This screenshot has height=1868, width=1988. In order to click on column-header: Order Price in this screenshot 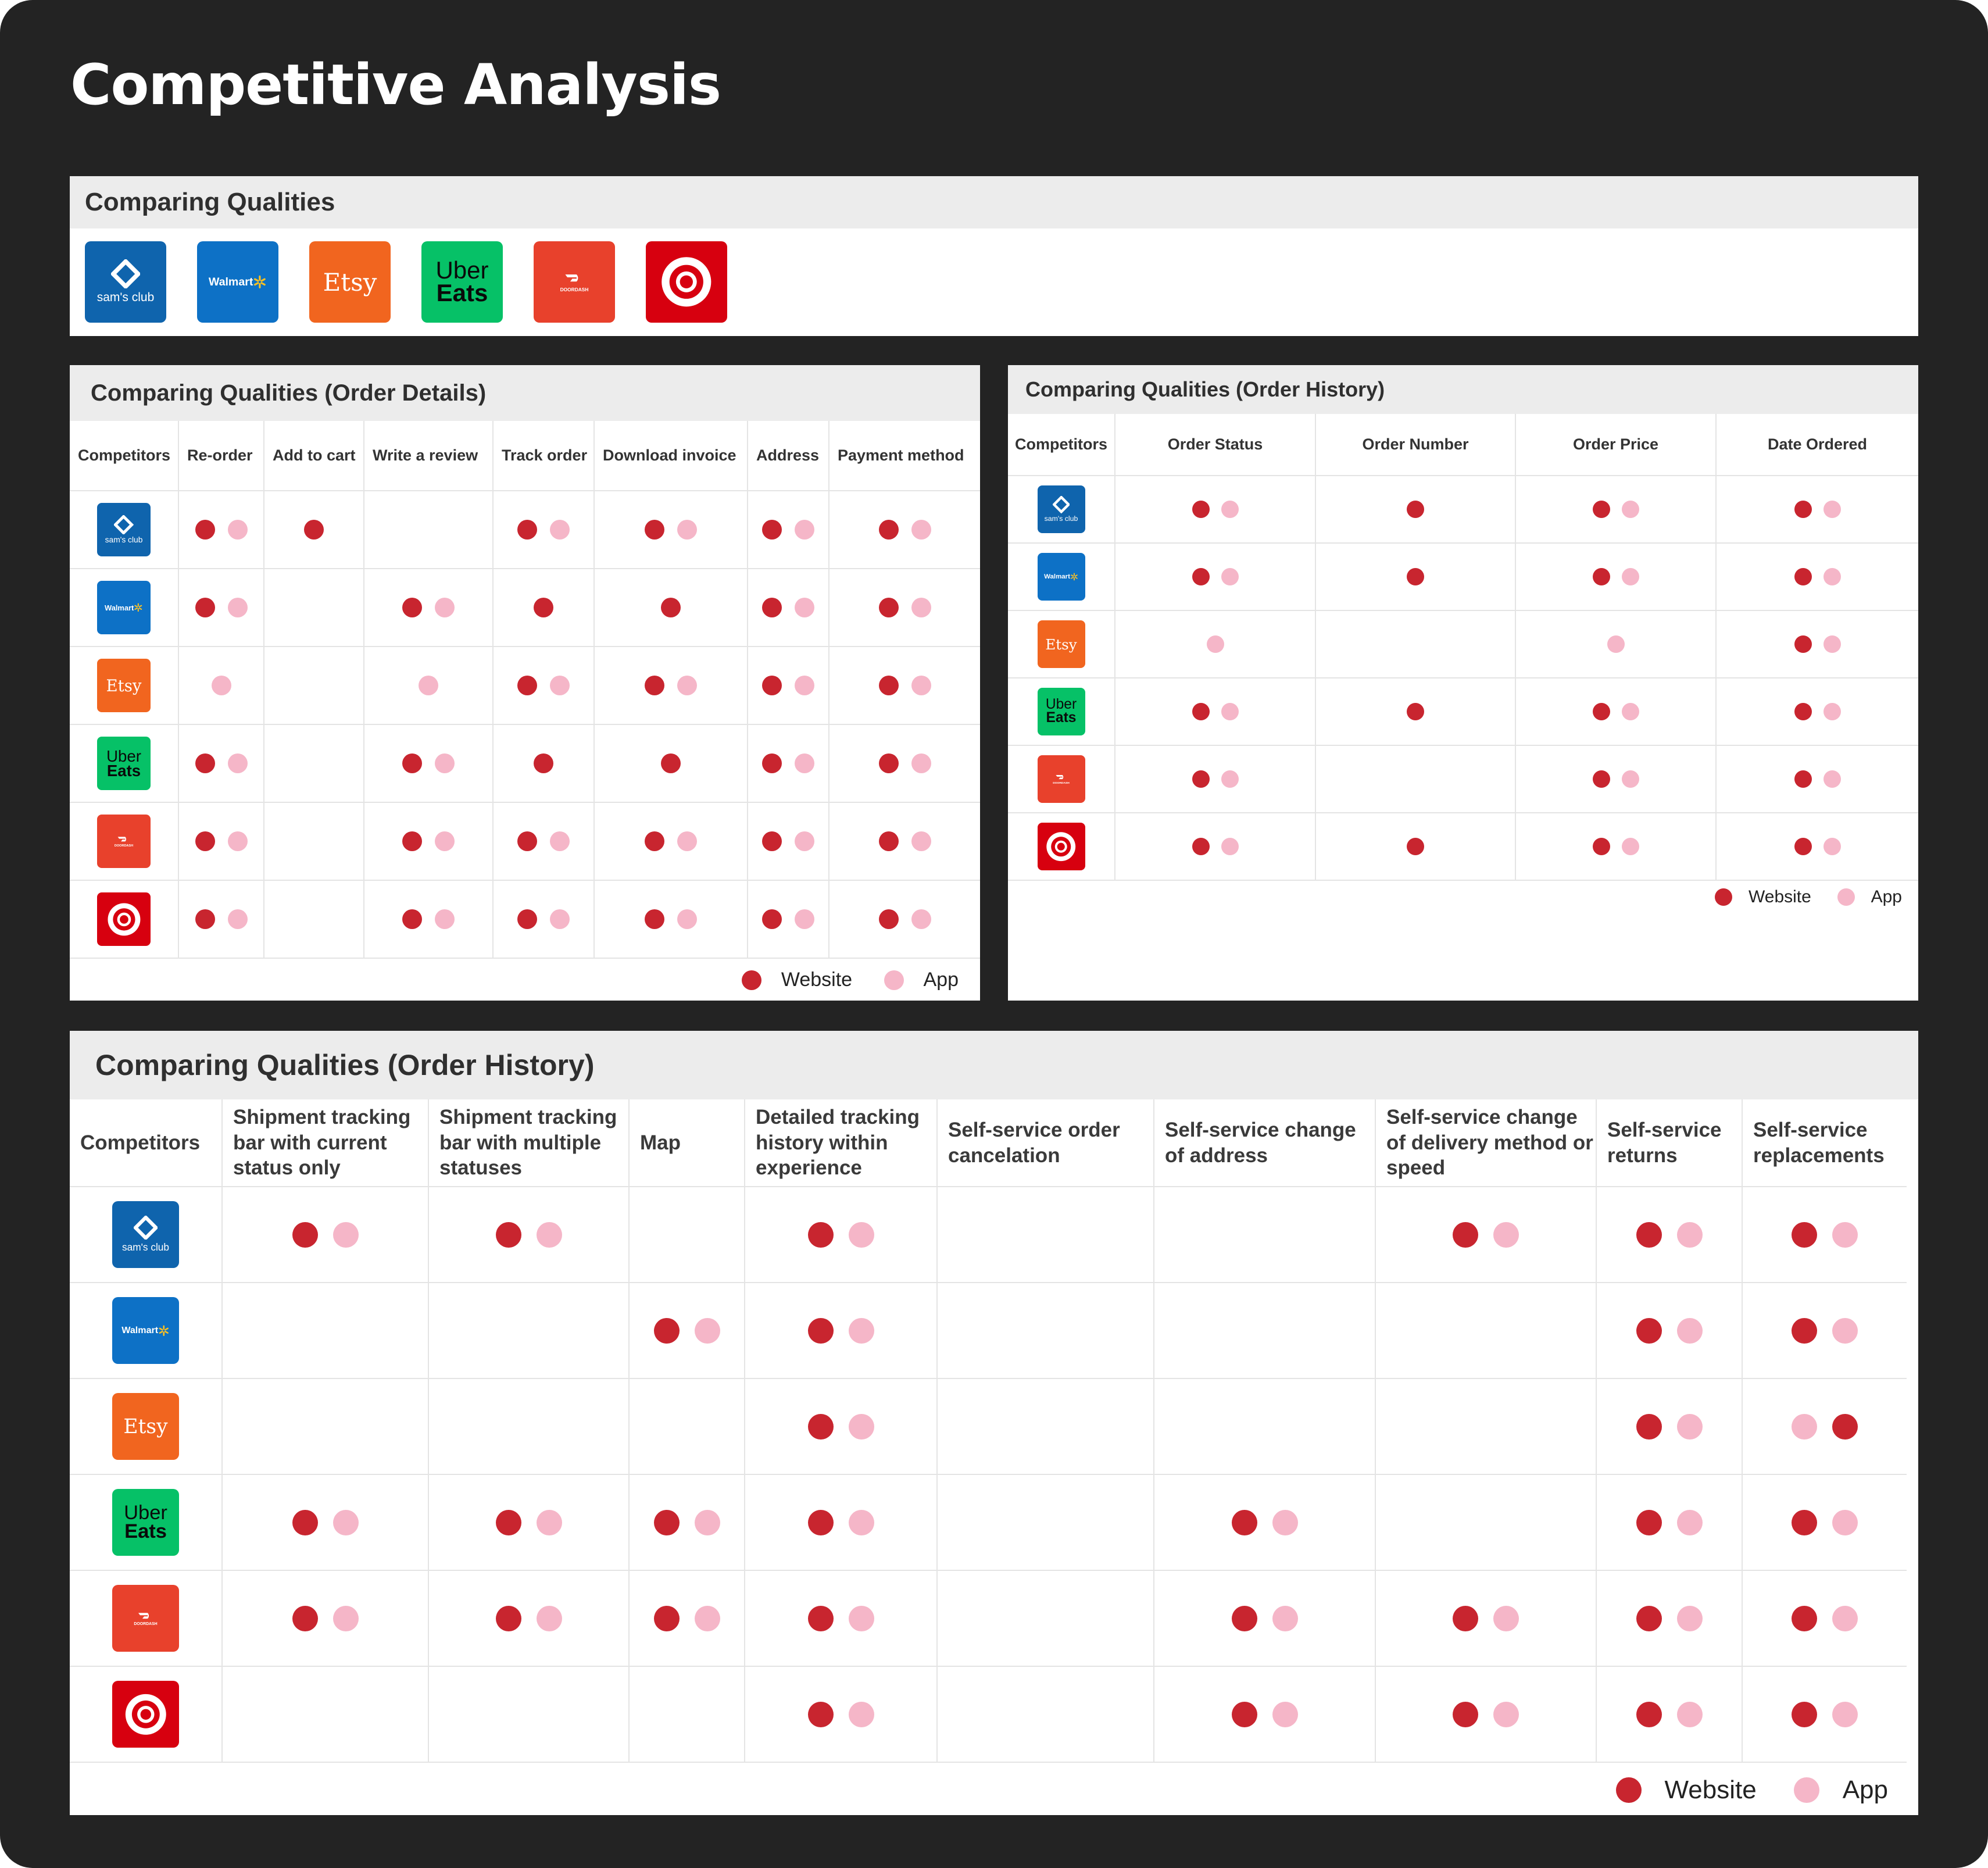, I will do `click(1616, 445)`.